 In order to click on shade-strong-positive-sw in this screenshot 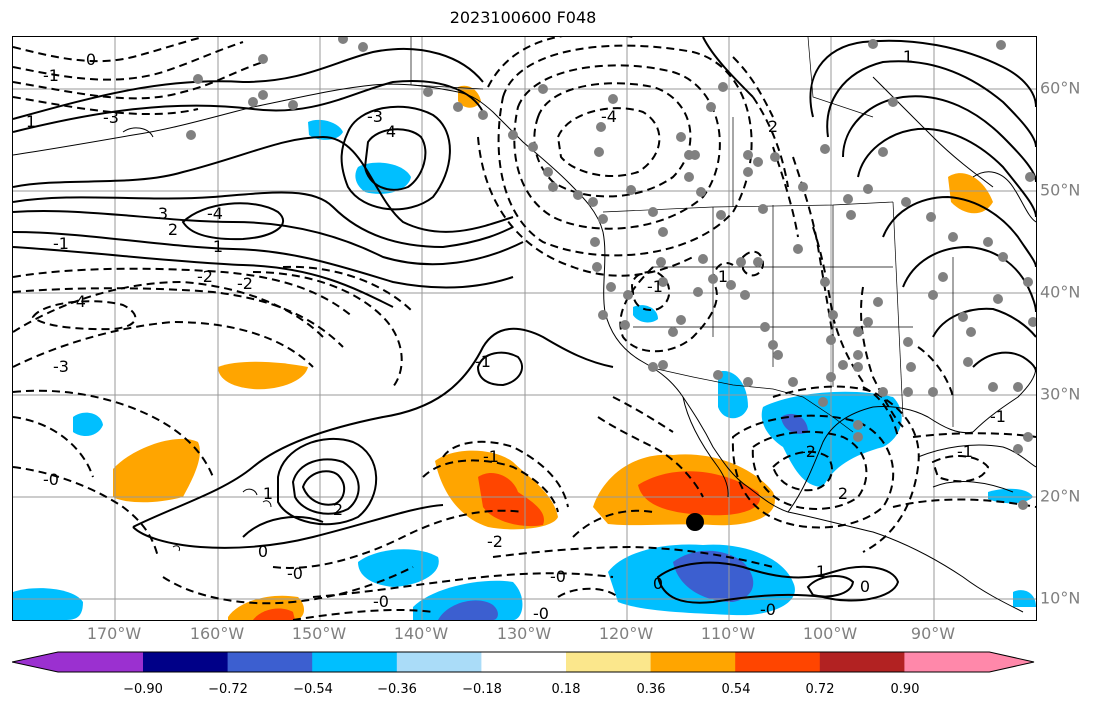, I will do `click(274, 614)`.